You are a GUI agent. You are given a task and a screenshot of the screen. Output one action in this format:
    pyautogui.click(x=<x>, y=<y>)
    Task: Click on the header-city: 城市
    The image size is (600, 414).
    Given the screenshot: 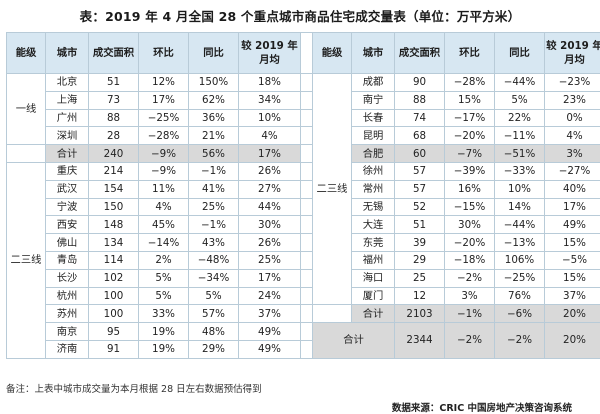 What is the action you would take?
    pyautogui.click(x=67, y=53)
    